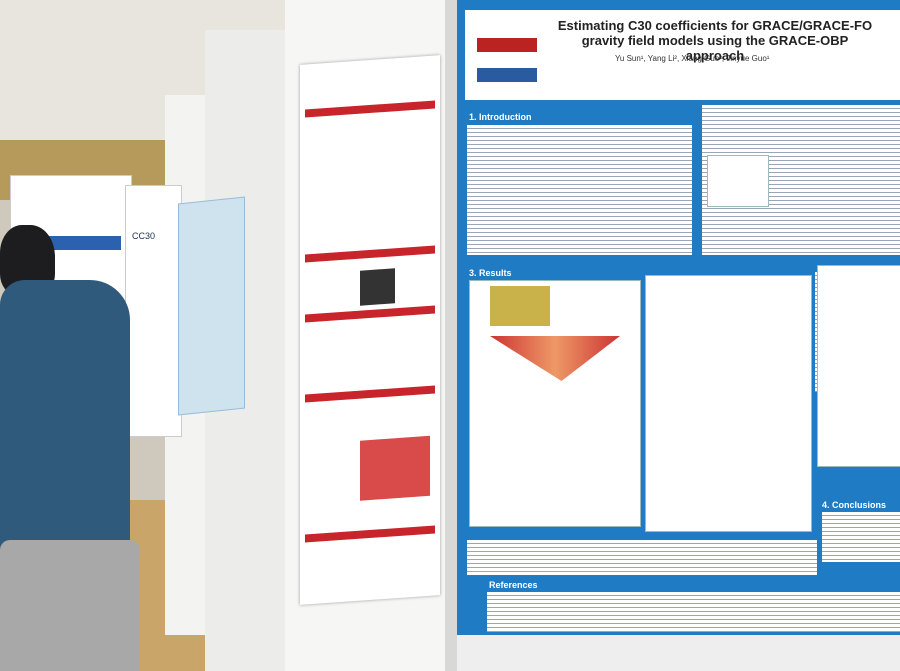 The width and height of the screenshot is (900, 671). I want to click on person-pants, so click(70, 605).